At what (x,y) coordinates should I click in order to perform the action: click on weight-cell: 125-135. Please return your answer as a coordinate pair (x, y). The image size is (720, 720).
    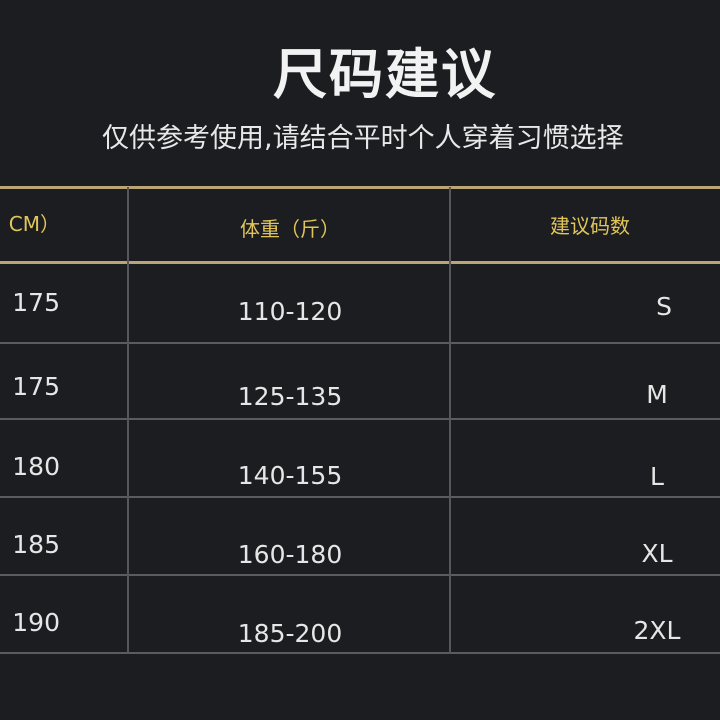
    Looking at the image, I should click on (290, 396).